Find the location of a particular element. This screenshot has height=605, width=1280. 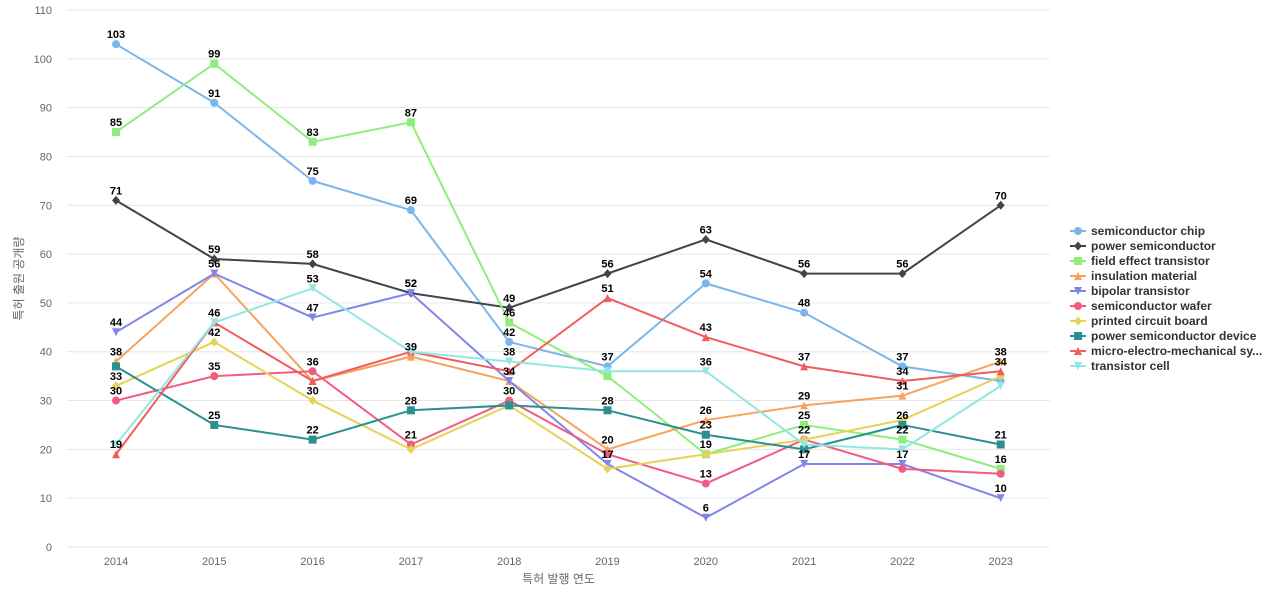

x-tick-label: 2021 is located at coordinates (804, 562).